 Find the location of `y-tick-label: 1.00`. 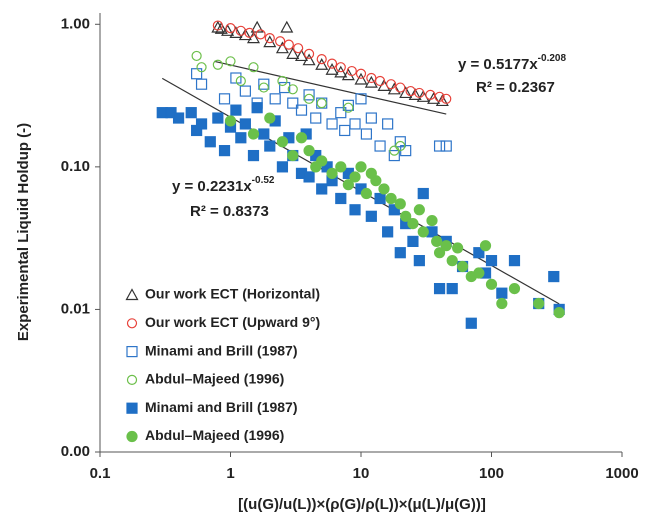

y-tick-label: 1.00 is located at coordinates (75, 23).